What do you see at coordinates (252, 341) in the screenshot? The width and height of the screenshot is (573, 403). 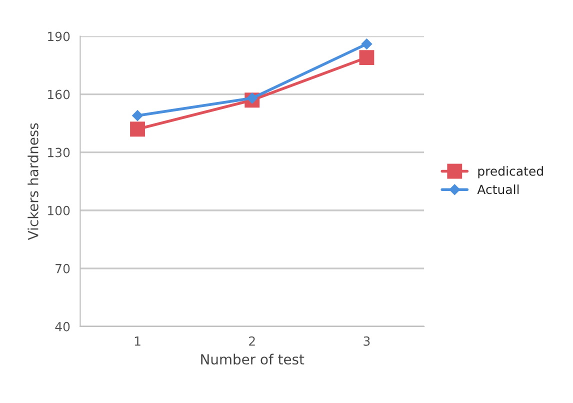 I see `x-tick-label: 2` at bounding box center [252, 341].